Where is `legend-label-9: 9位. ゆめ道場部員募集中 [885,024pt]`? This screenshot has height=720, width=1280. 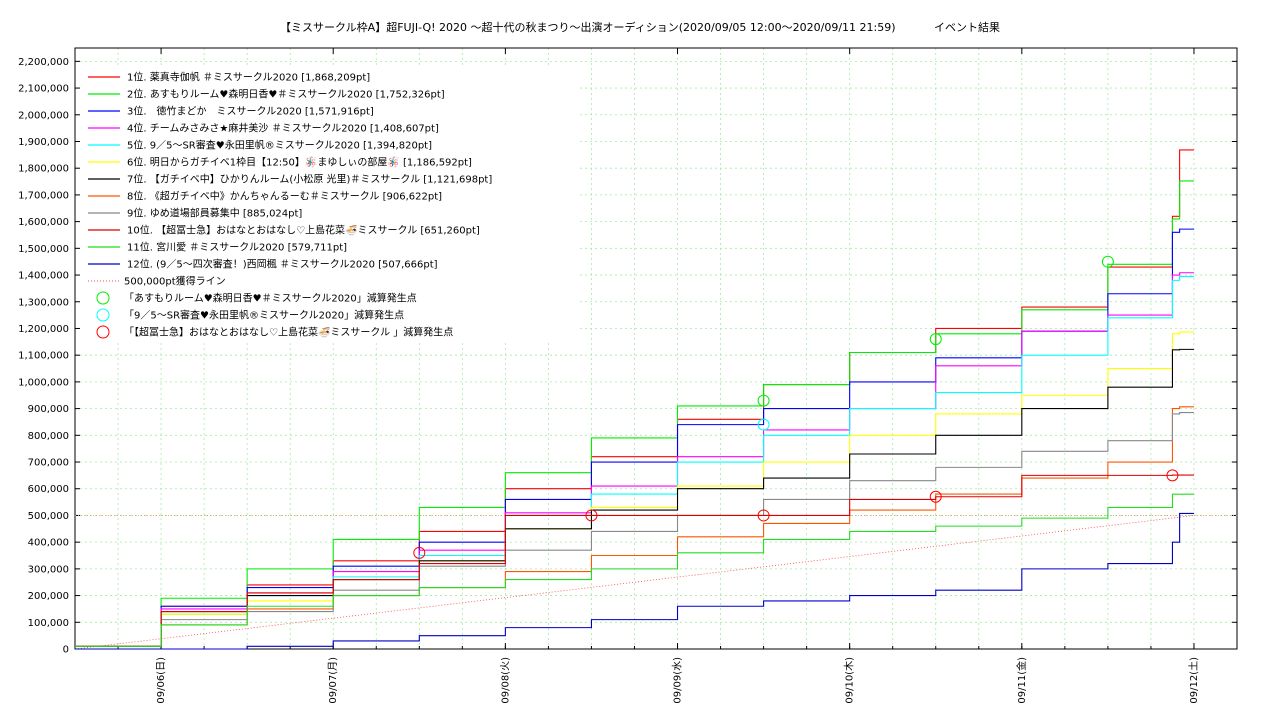 legend-label-9: 9位. ゆめ道場部員募集中 [885,024pt] is located at coordinates (214, 213).